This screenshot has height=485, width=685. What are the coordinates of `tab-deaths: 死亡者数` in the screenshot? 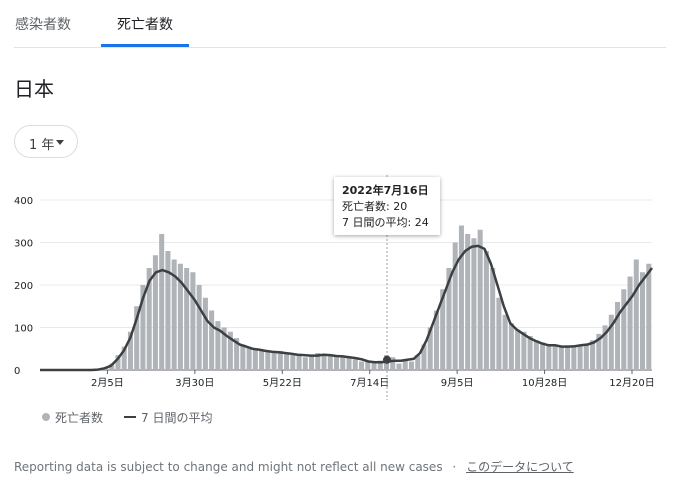 It's located at (145, 25).